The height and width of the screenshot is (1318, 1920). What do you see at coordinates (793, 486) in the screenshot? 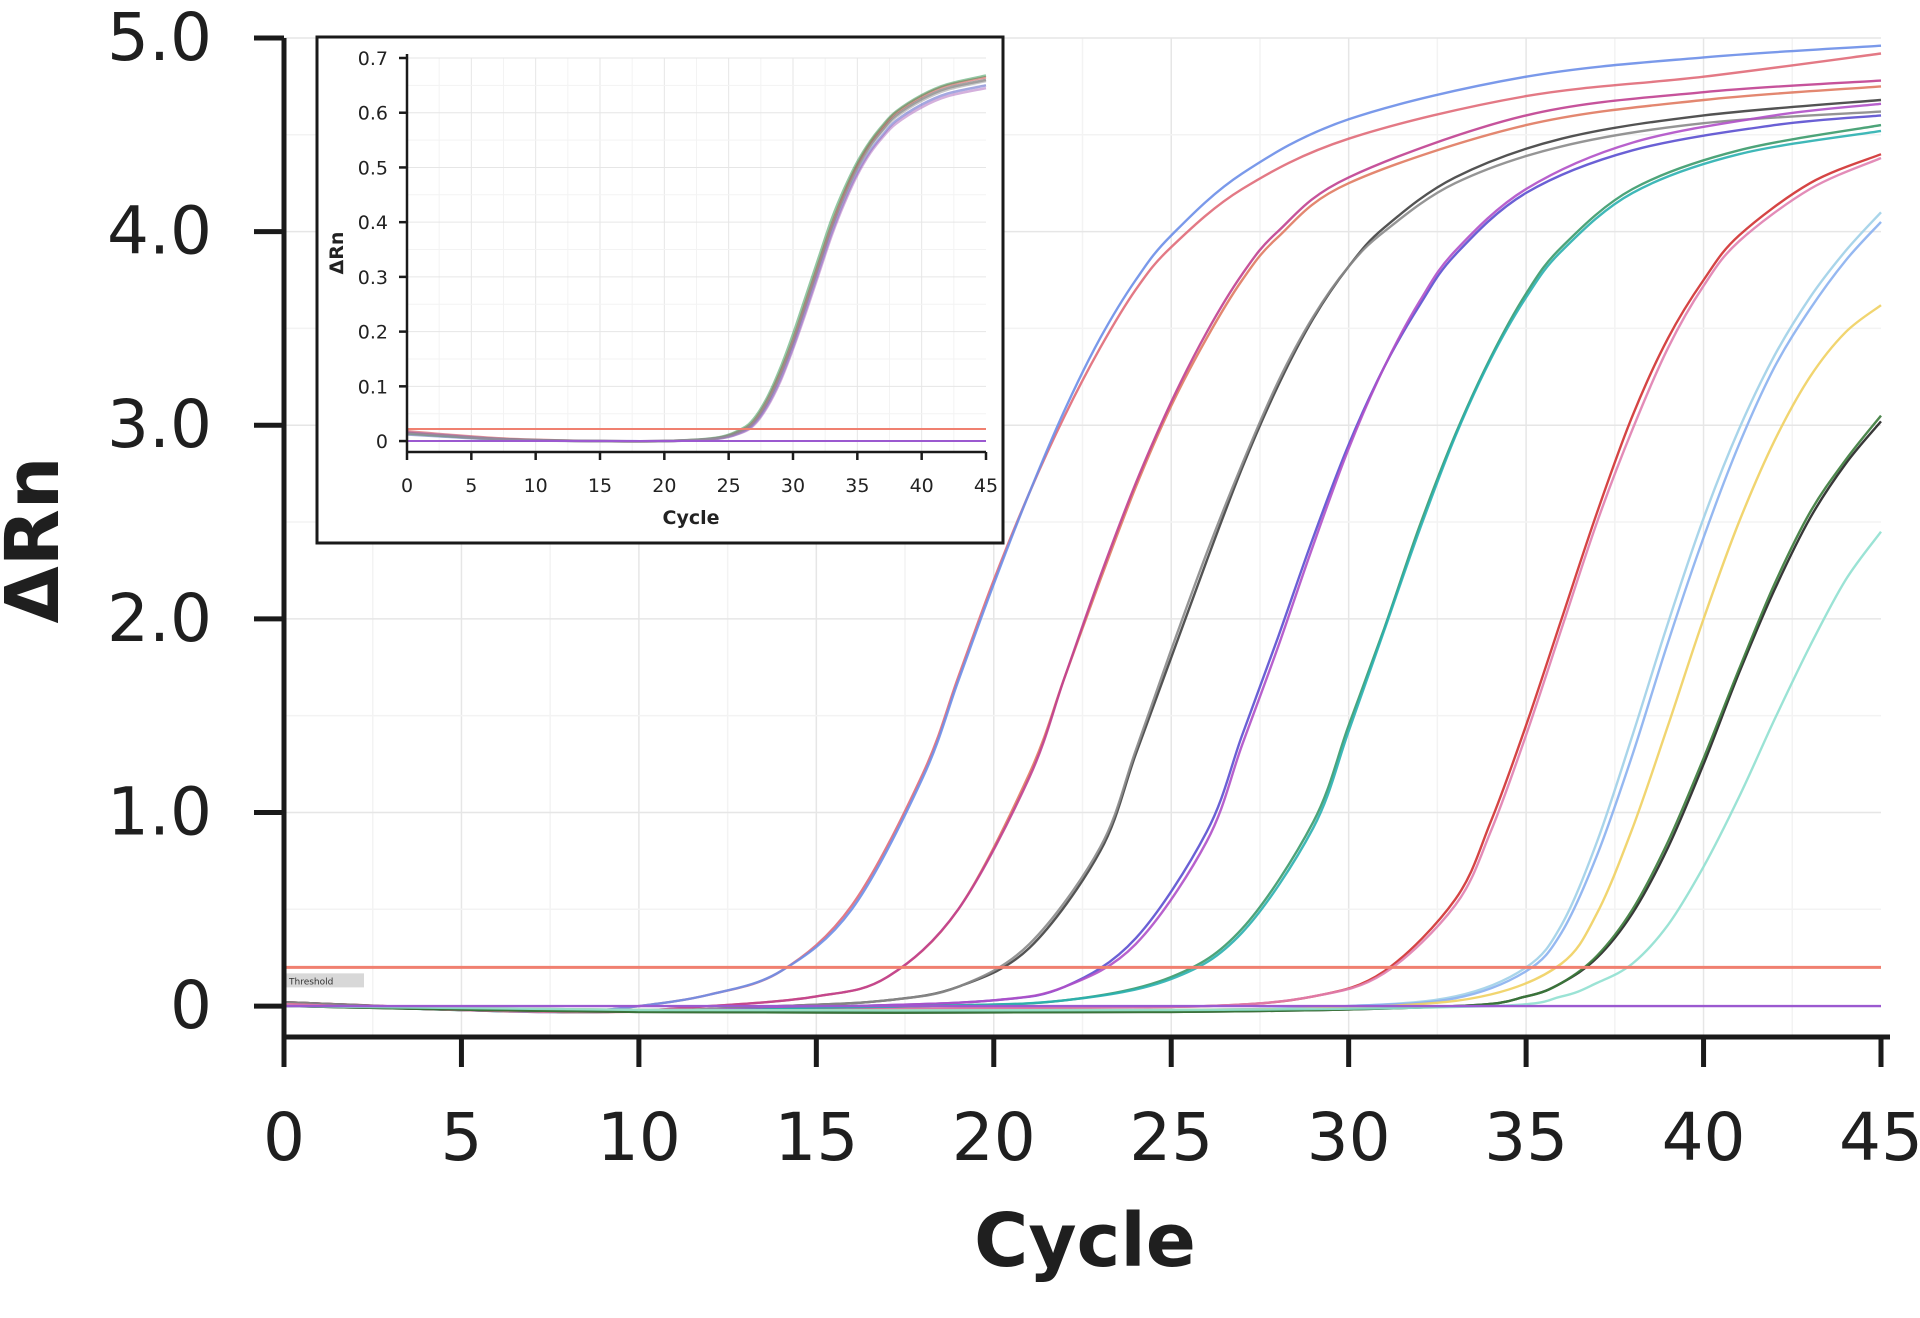
I see `inset-x-tick-label: 30` at bounding box center [793, 486].